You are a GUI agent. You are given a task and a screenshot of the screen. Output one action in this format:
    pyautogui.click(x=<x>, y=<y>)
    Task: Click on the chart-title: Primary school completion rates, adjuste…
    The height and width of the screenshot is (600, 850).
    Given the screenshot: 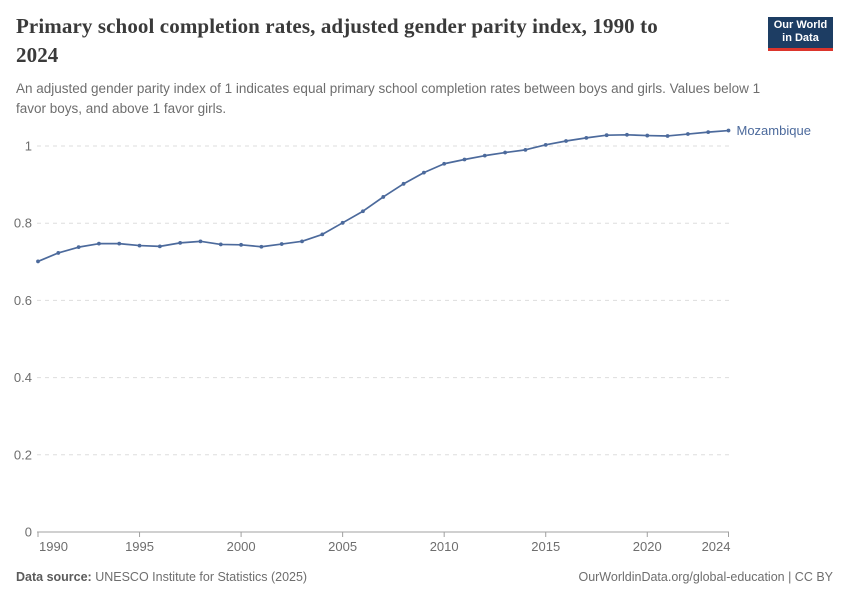 What is the action you would take?
    pyautogui.click(x=337, y=40)
    